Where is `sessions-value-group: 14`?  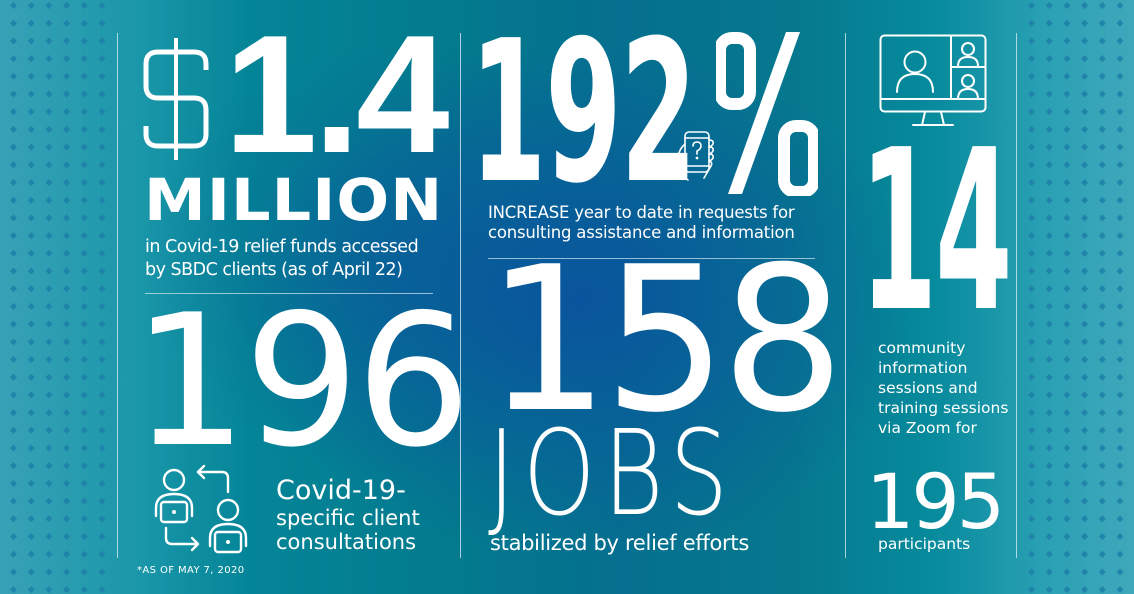 sessions-value-group: 14 is located at coordinates (997, 232).